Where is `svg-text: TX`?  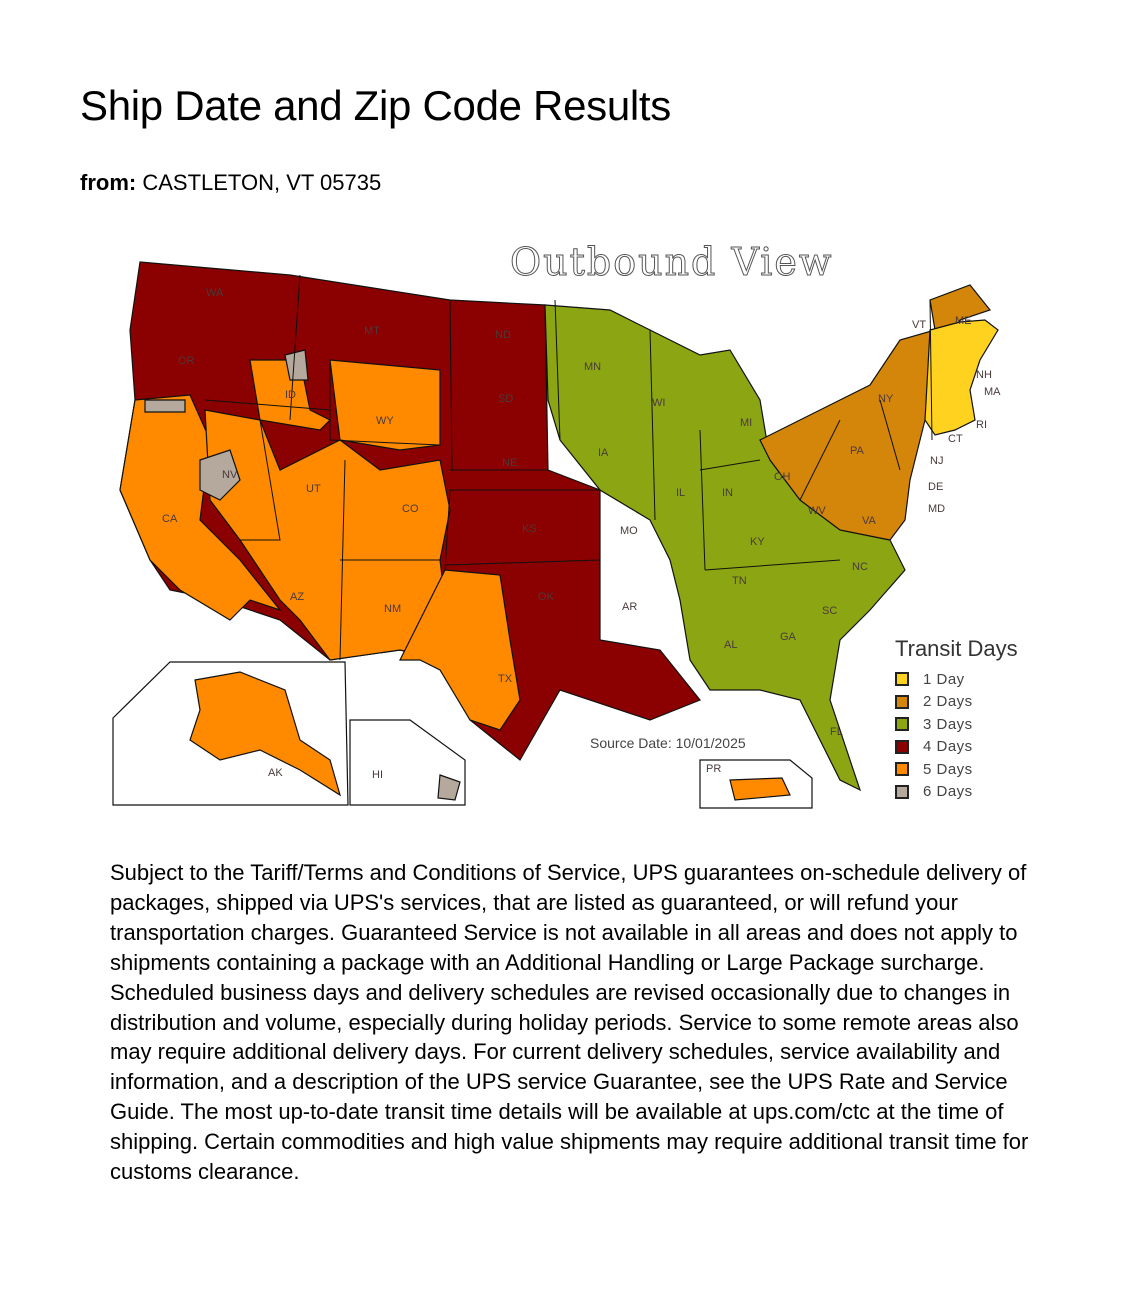 svg-text: TX is located at coordinates (505, 679).